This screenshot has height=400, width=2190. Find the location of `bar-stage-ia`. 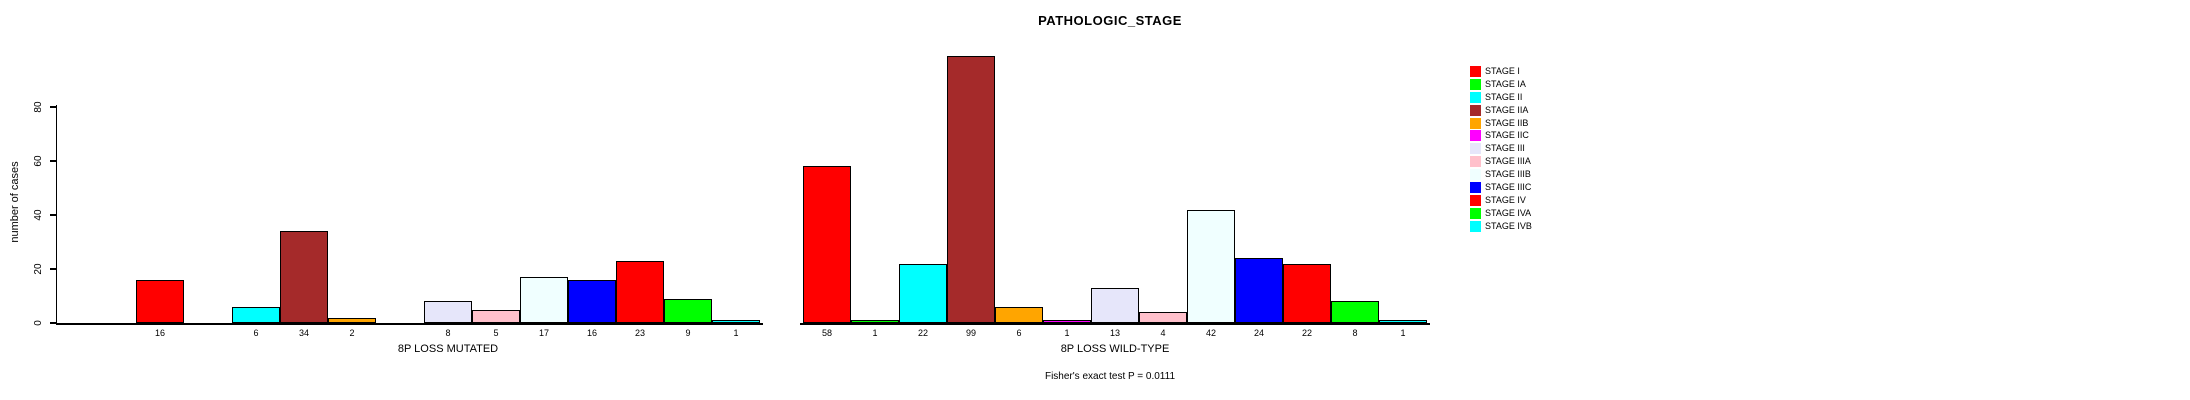

bar-stage-ia is located at coordinates (875, 321).